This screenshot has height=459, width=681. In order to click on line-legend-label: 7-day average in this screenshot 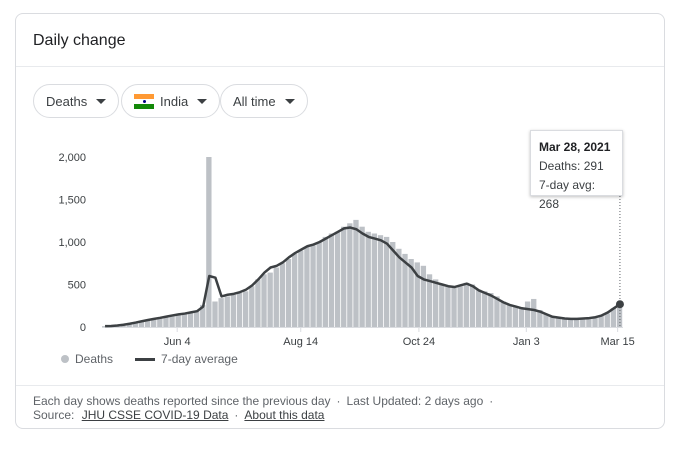, I will do `click(199, 359)`.